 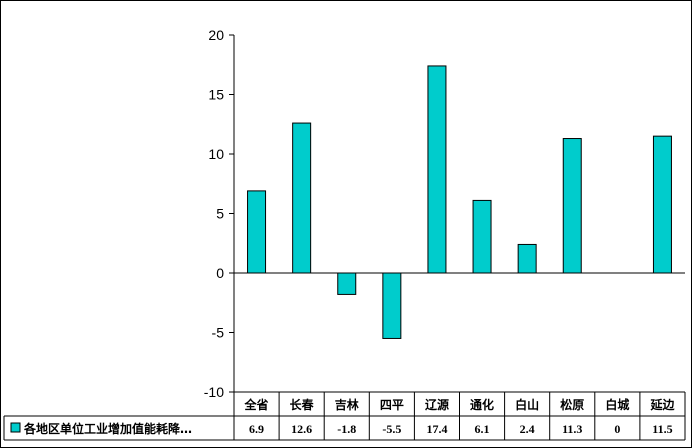 I want to click on value-label-辽源: 17.4, so click(x=436, y=429).